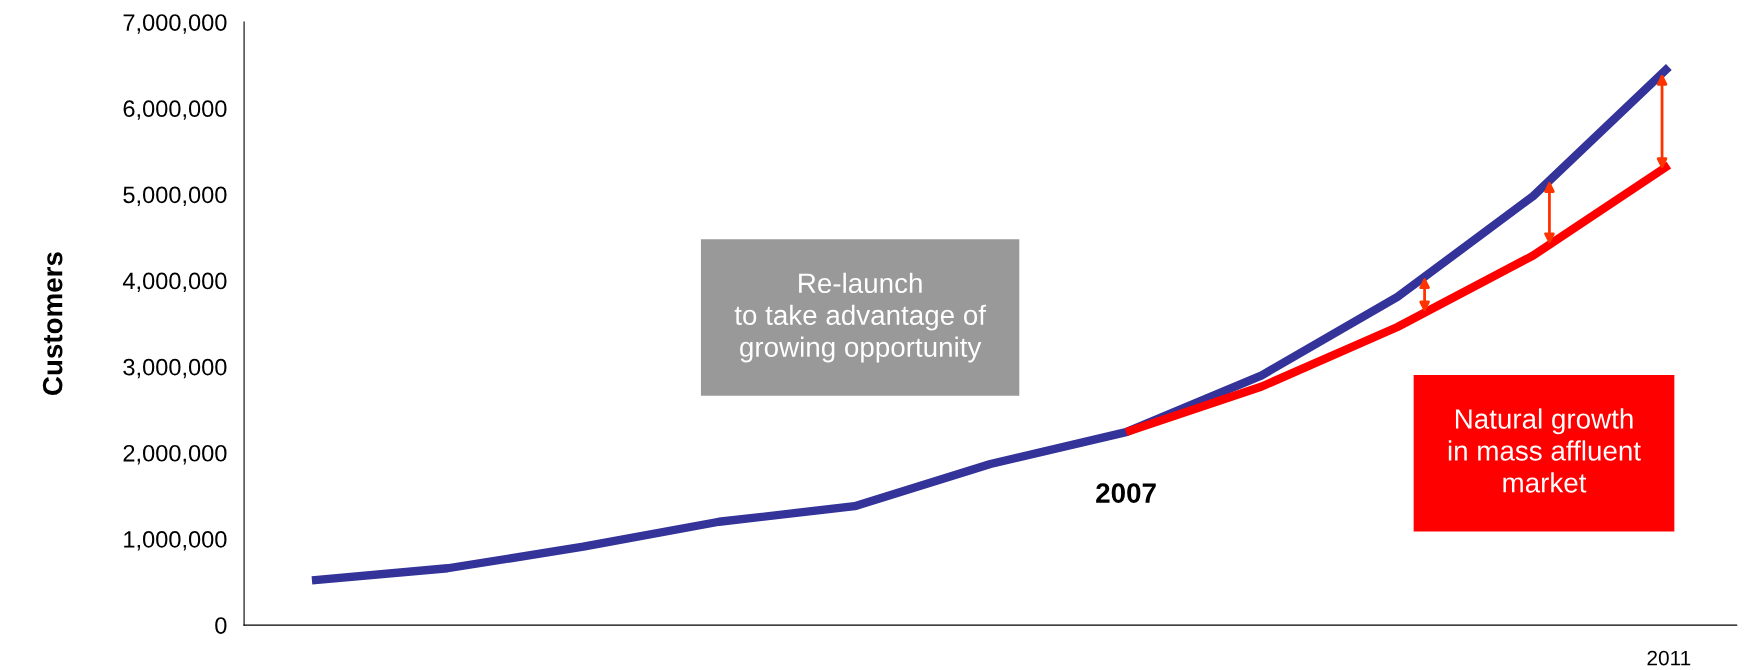 The width and height of the screenshot is (1756, 670). I want to click on y-tick-label: 0, so click(221, 625).